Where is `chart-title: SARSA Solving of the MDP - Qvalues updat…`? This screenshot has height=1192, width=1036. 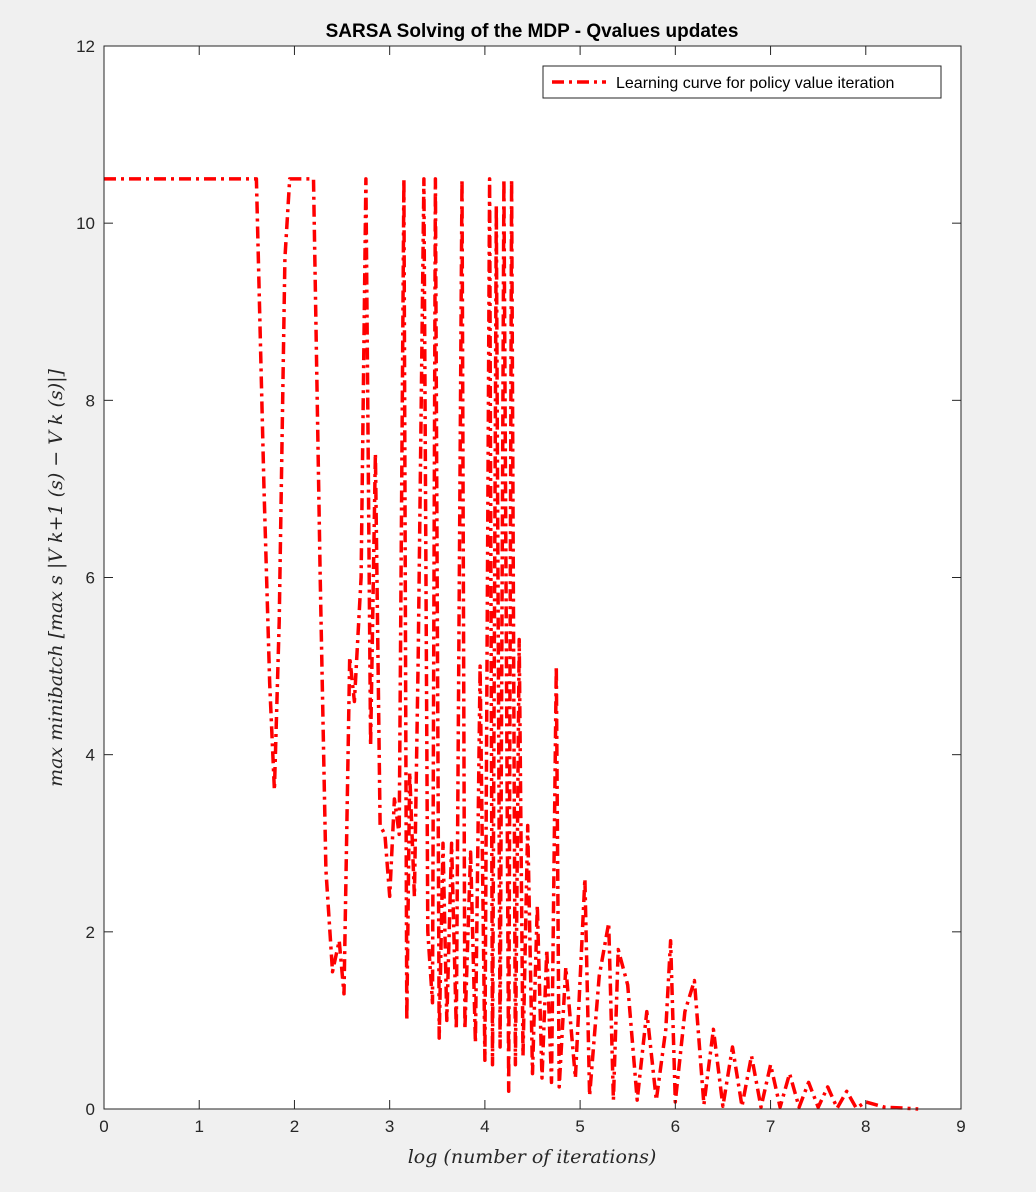 chart-title: SARSA Solving of the MDP - Qvalues updat… is located at coordinates (532, 31).